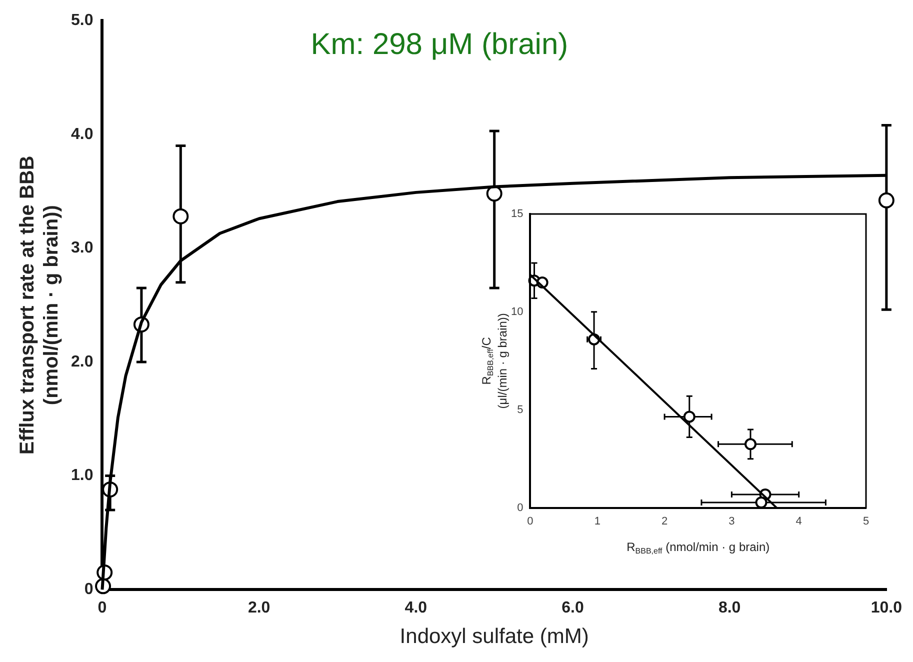 The height and width of the screenshot is (662, 913). Describe the element at coordinates (82, 134) in the screenshot. I see `y-tick-label: 4.0` at that location.